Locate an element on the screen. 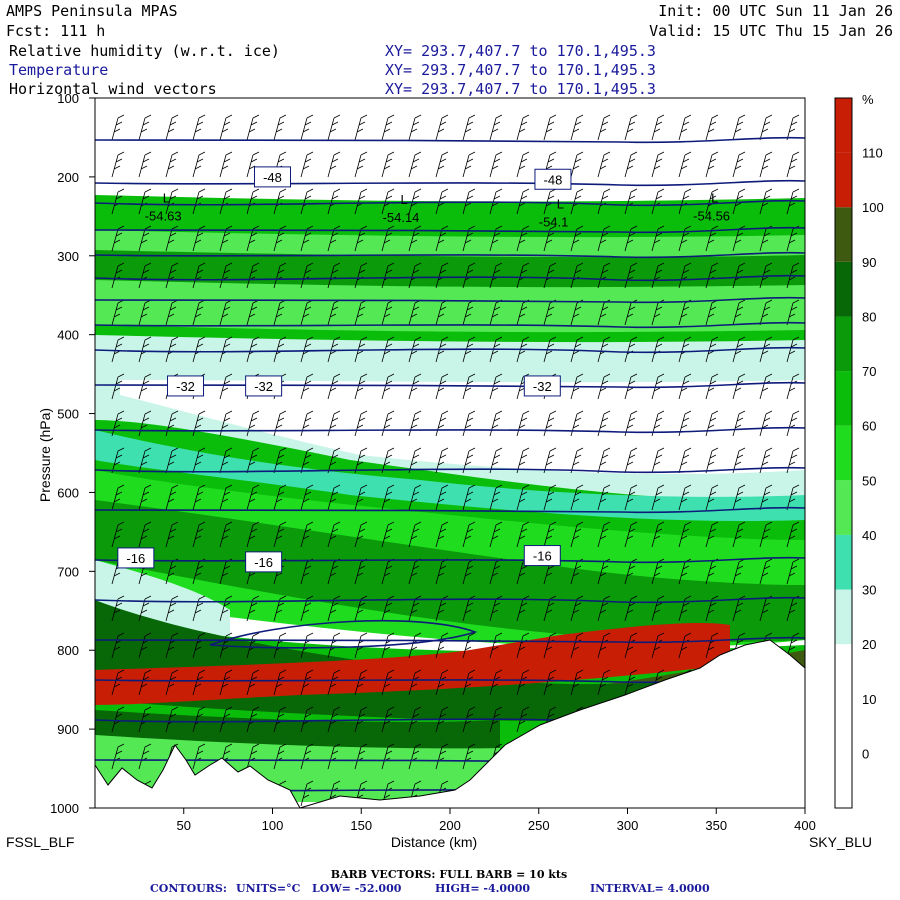 This screenshot has height=900, width=900. contour-label-box is located at coordinates (542, 386).